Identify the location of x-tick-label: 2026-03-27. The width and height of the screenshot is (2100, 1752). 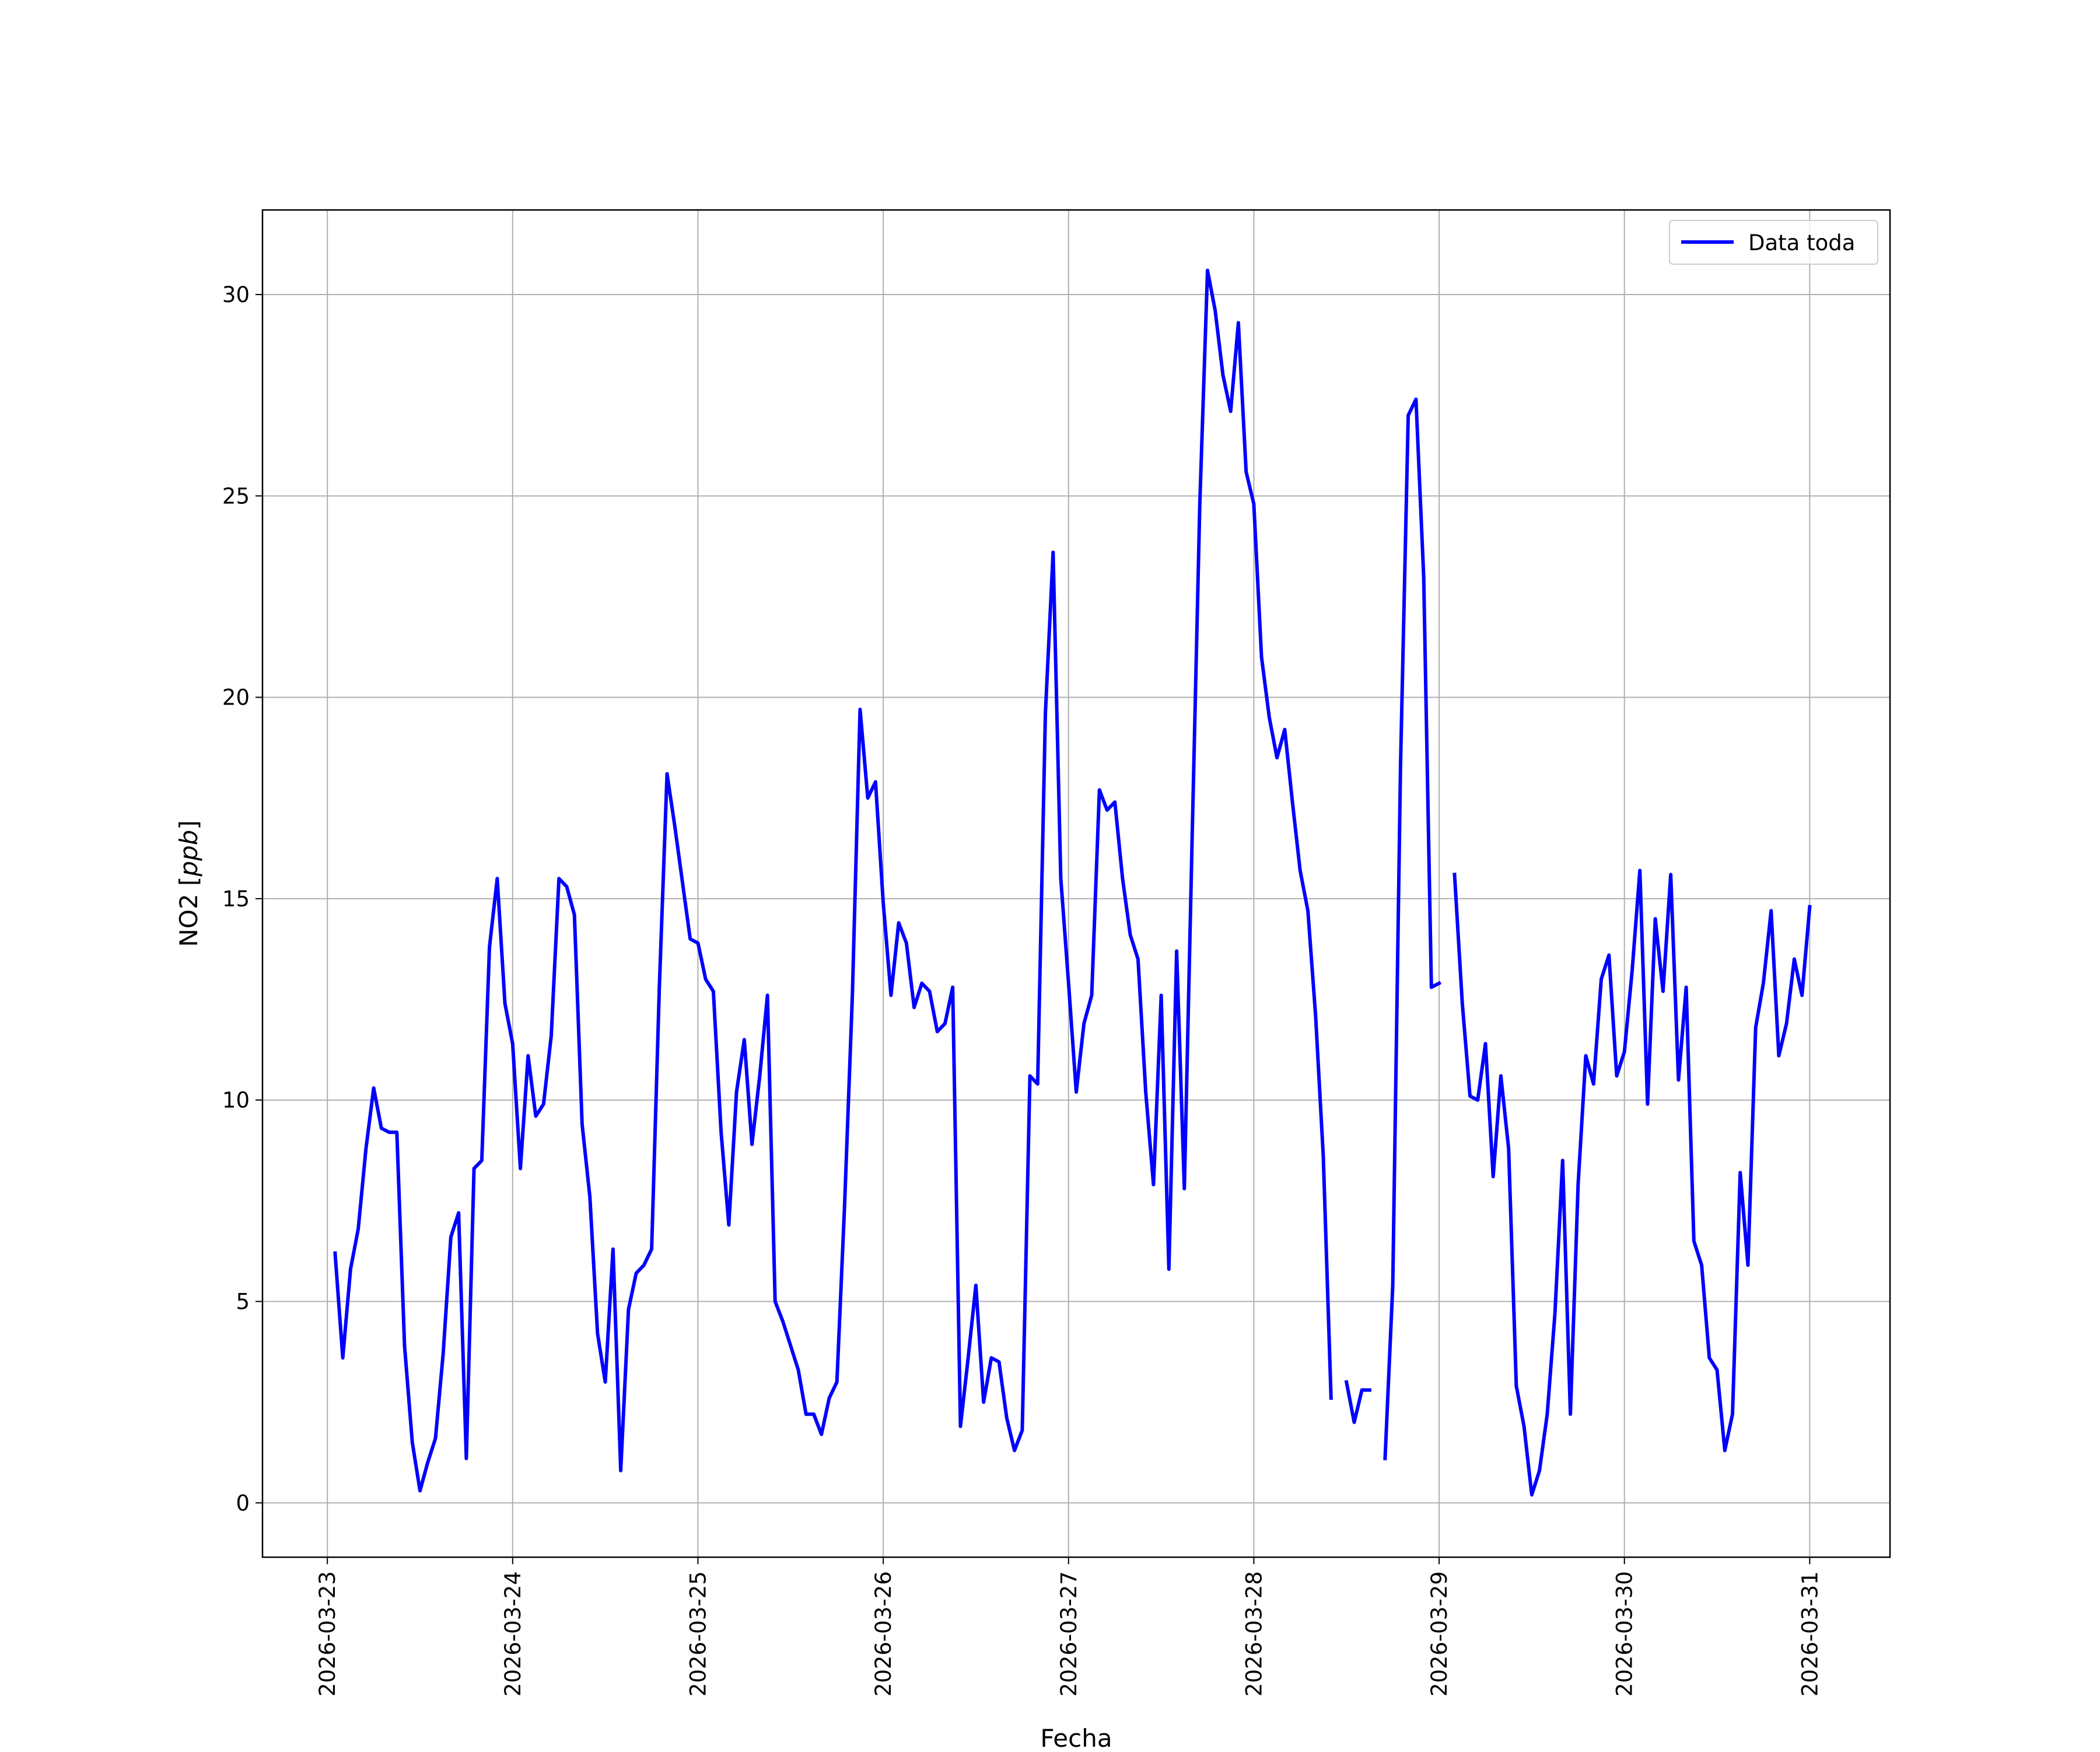
(1069, 1634).